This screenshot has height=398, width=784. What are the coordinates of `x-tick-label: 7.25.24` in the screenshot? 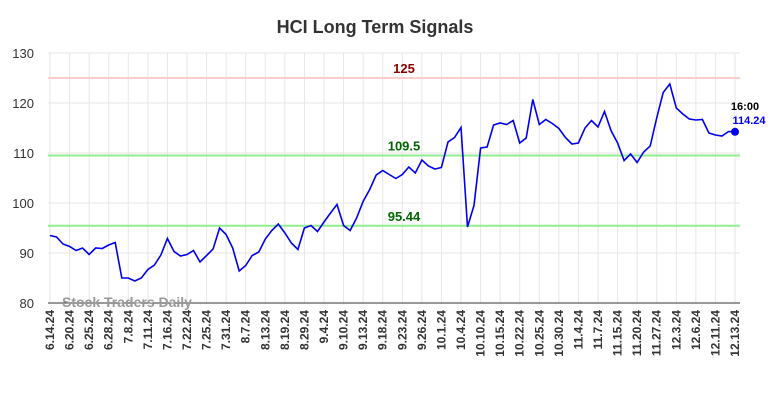 It's located at (207, 330).